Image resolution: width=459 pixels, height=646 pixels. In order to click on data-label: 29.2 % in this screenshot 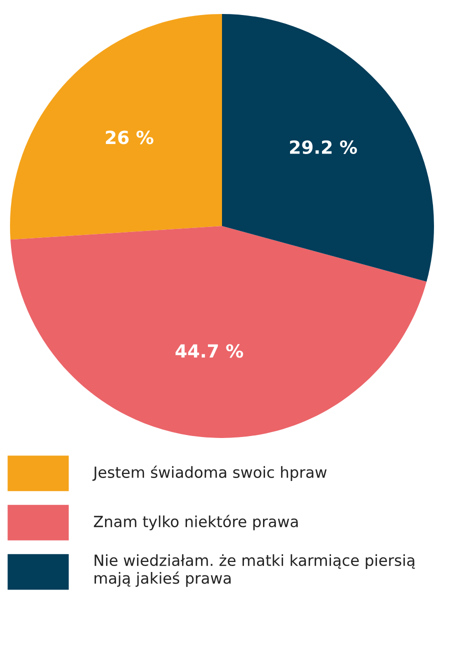, I will do `click(323, 147)`.